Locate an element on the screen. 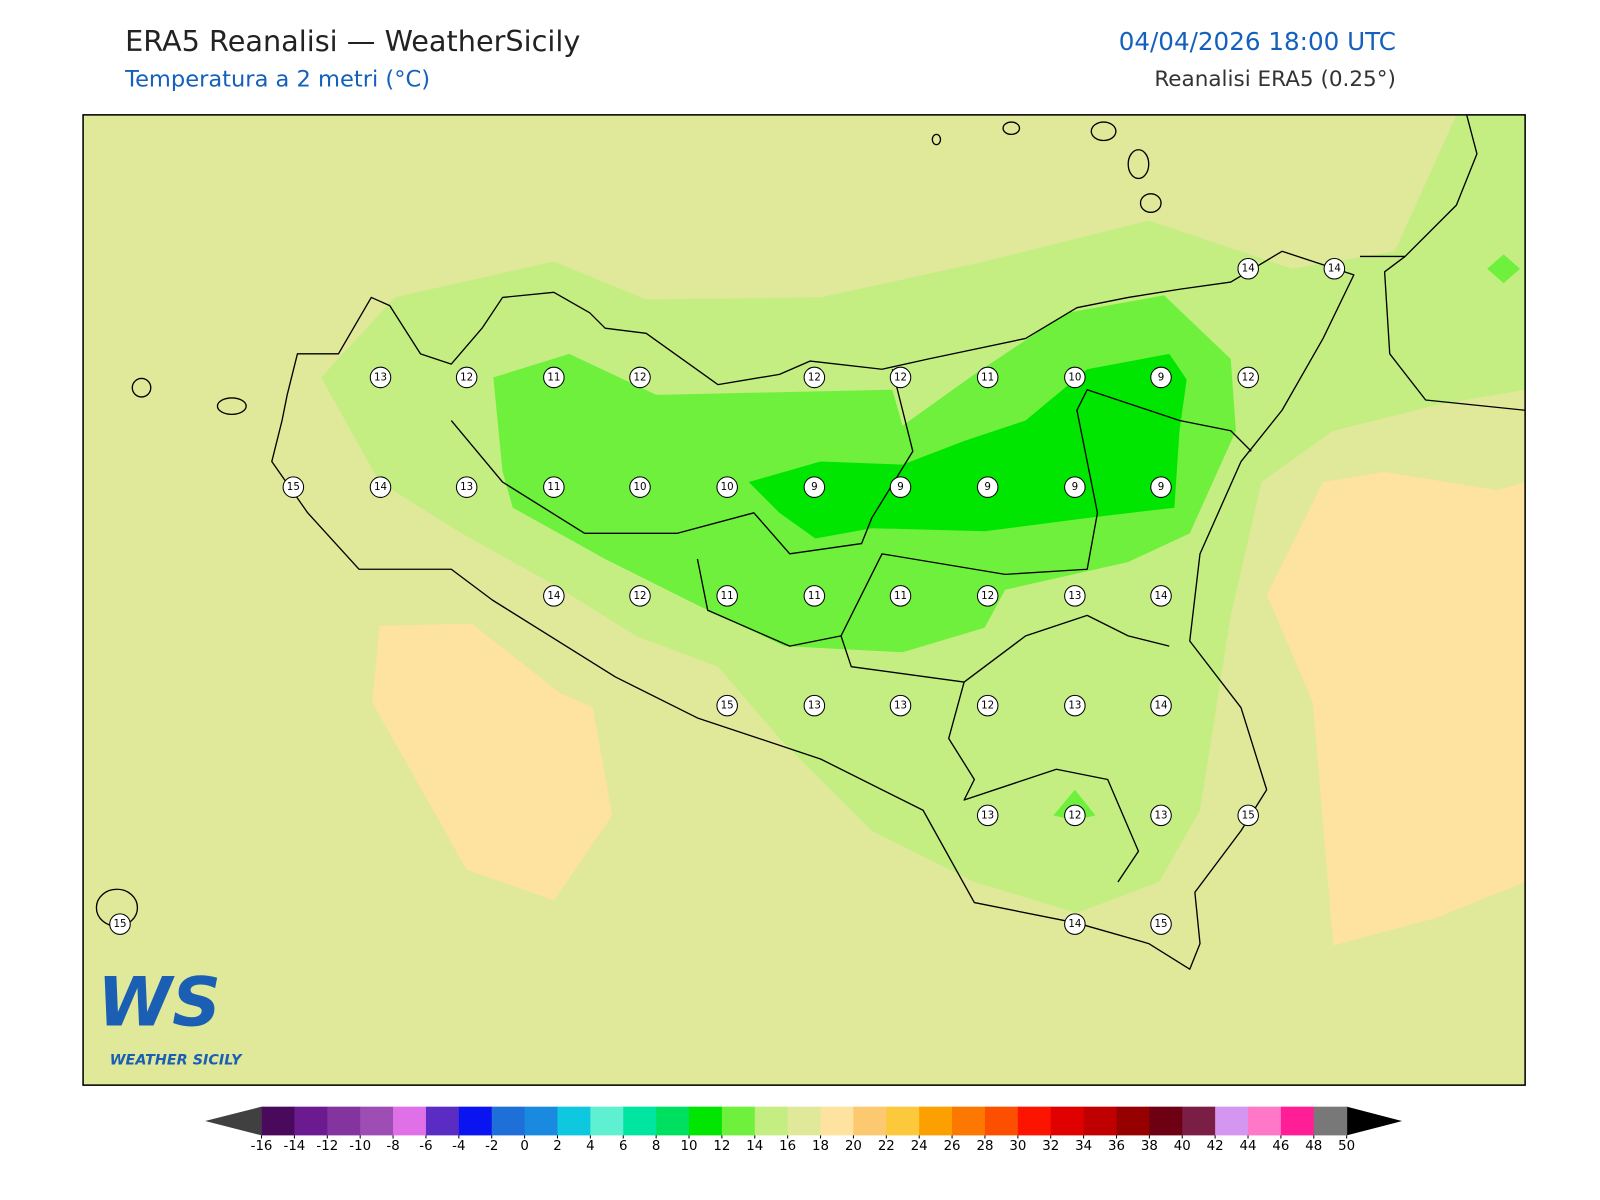 The width and height of the screenshot is (1600, 1200). subtitle: Temperatura a 2 metri (°C) is located at coordinates (277, 80).